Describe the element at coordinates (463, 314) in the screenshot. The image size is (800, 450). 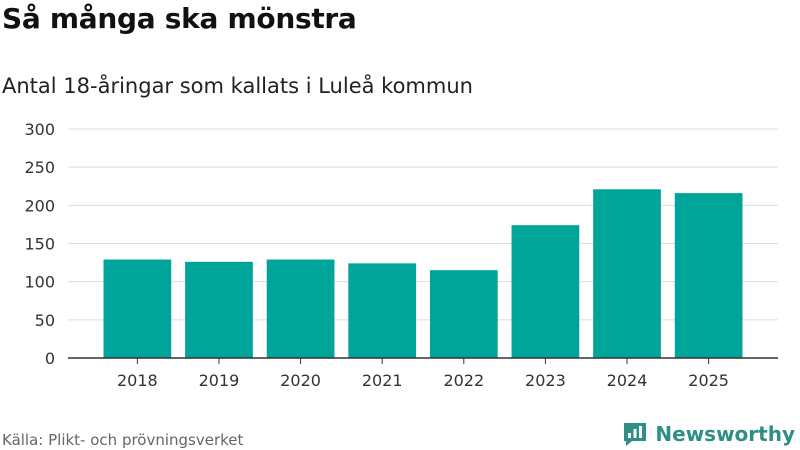
I see `bar-2022` at that location.